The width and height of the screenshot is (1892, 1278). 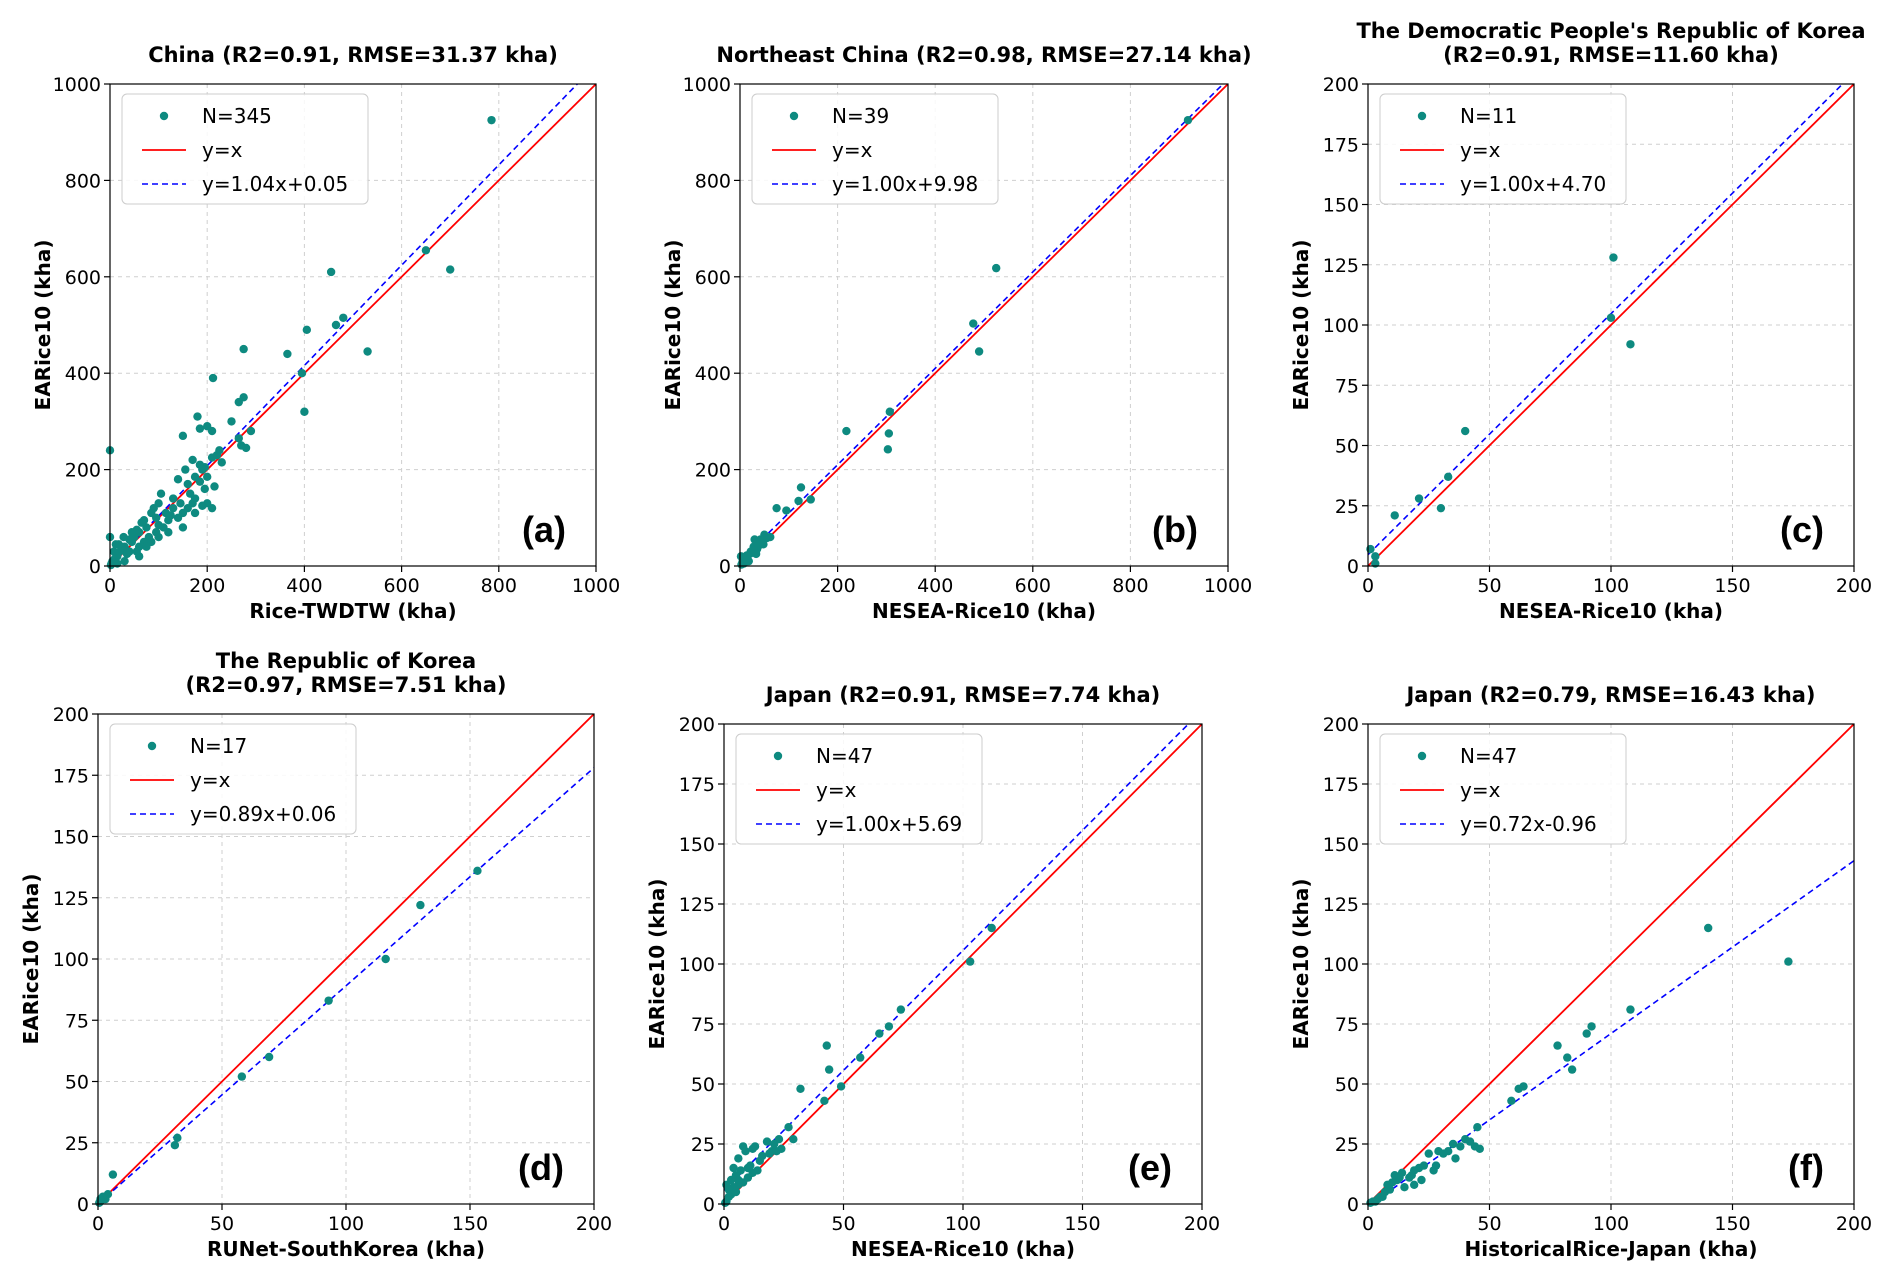 I want to click on identity-line, so click(x=1611, y=325).